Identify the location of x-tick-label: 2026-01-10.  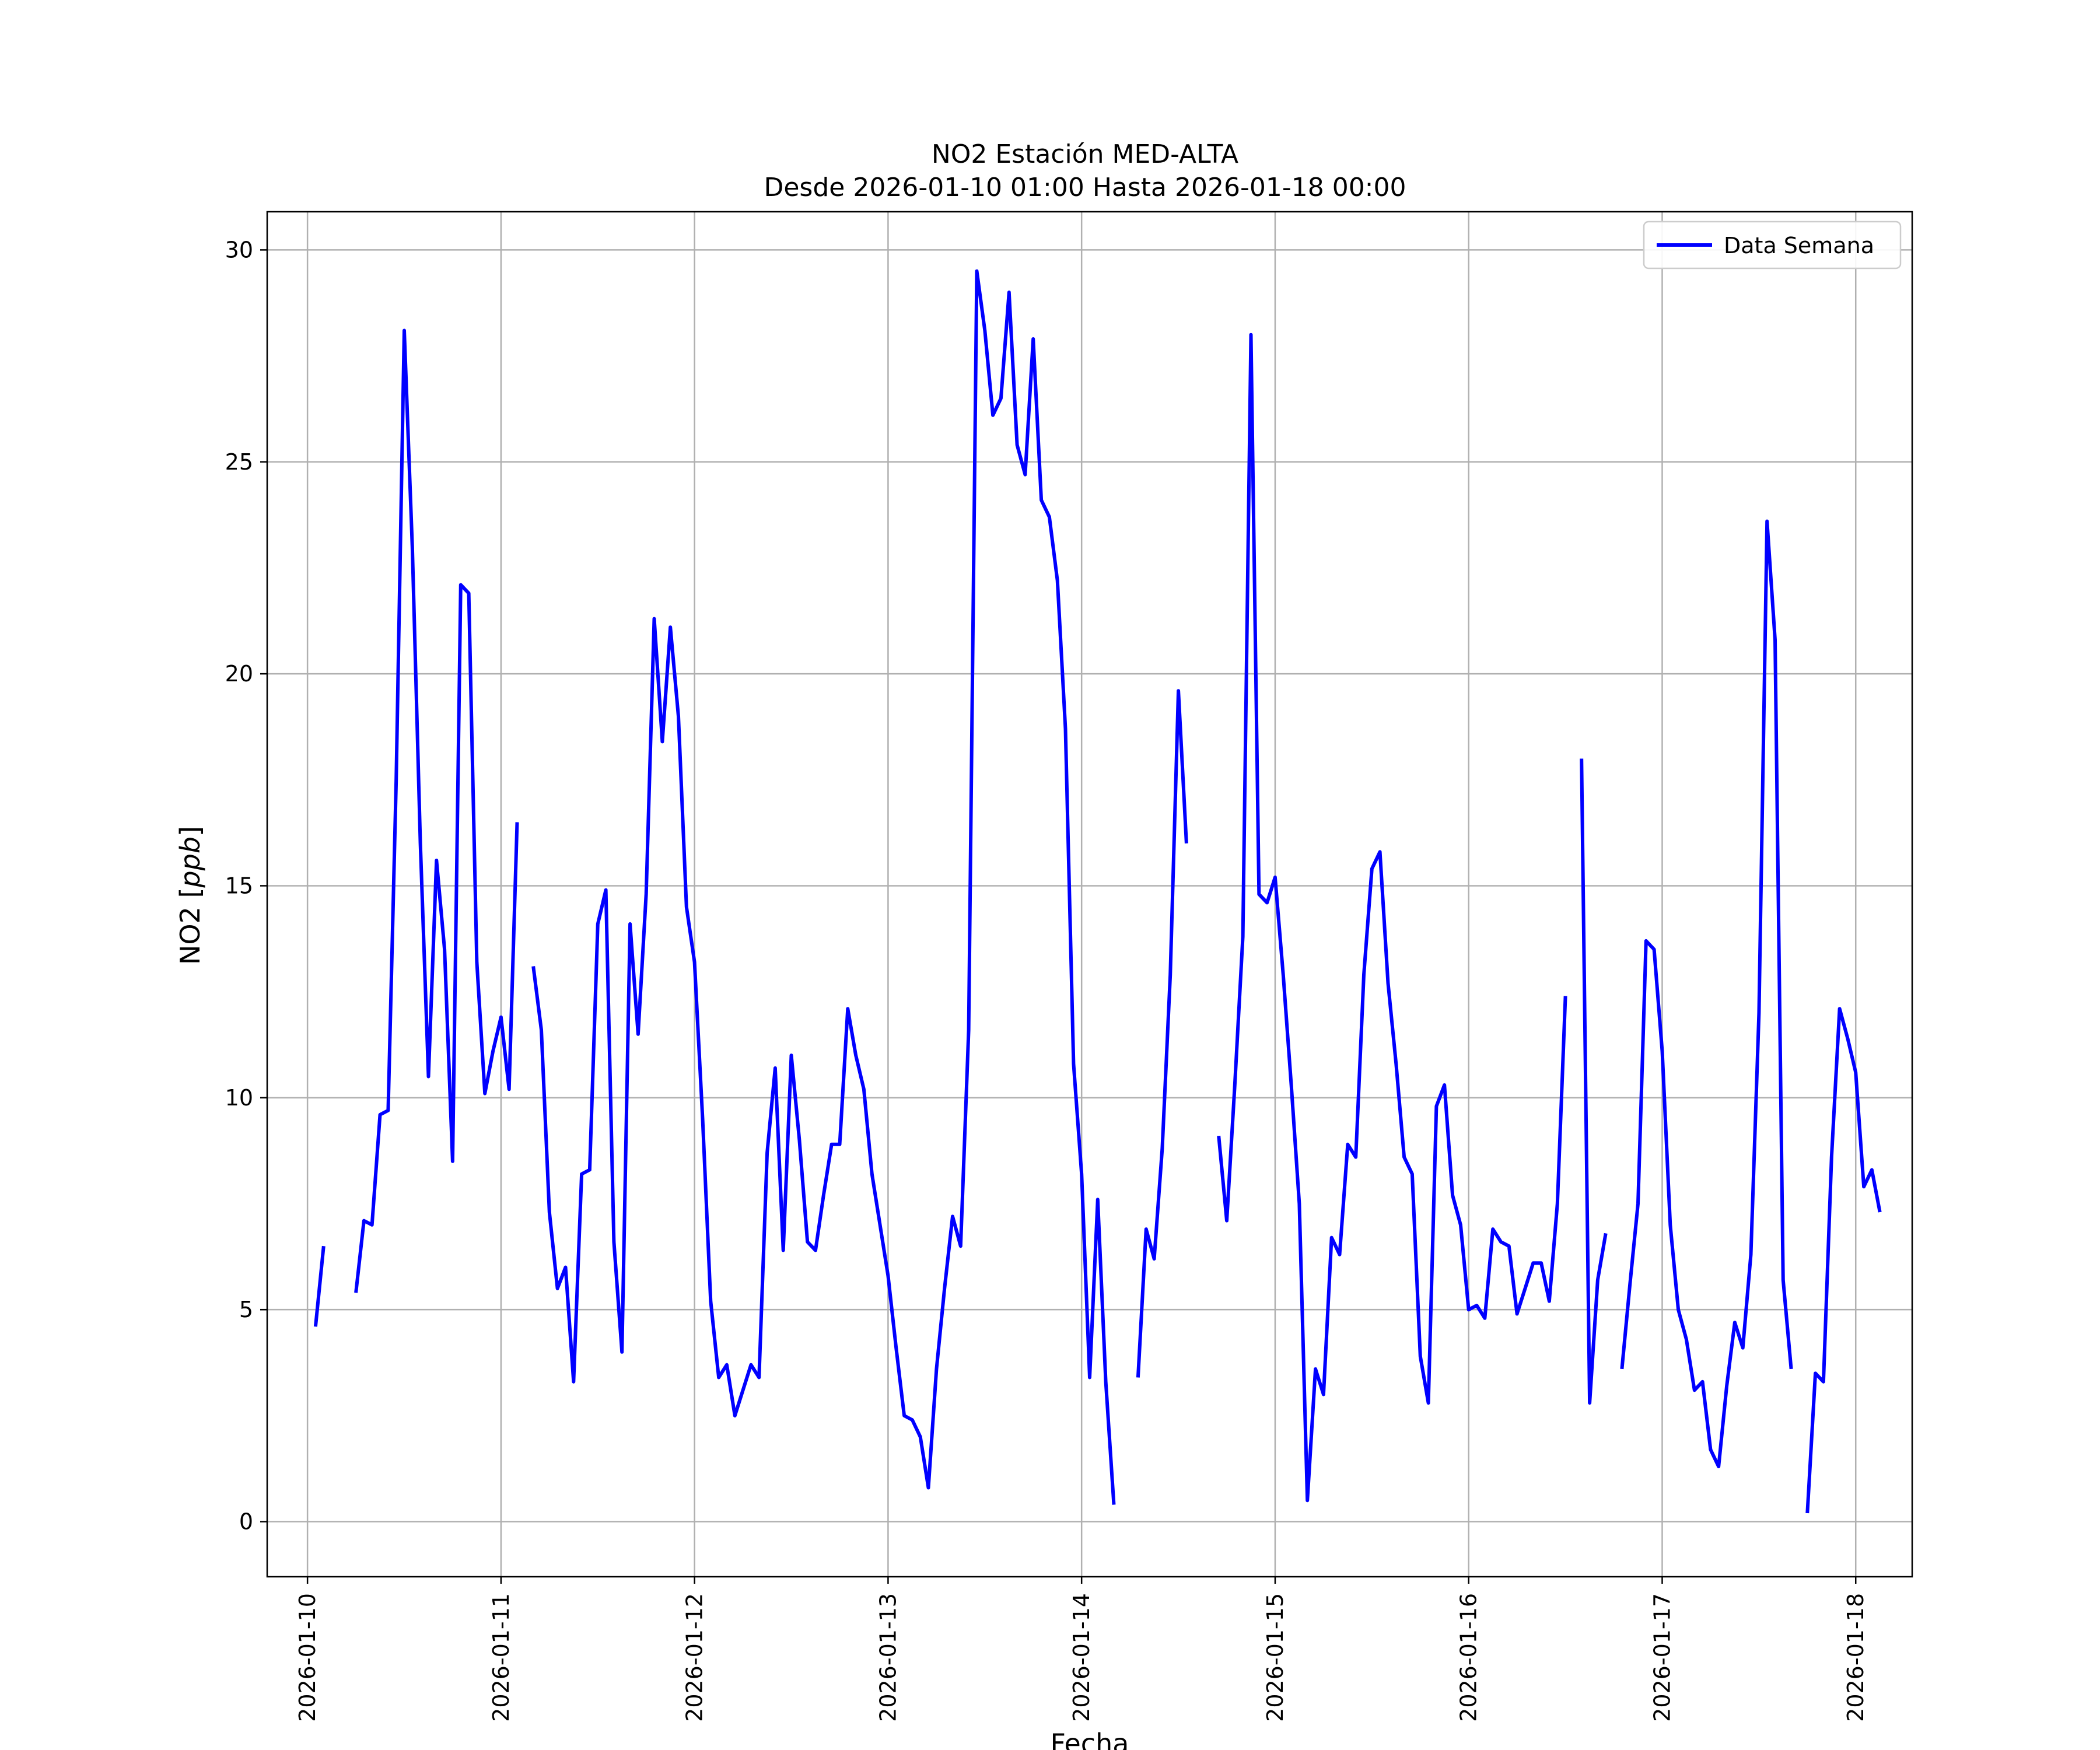
(307, 1657).